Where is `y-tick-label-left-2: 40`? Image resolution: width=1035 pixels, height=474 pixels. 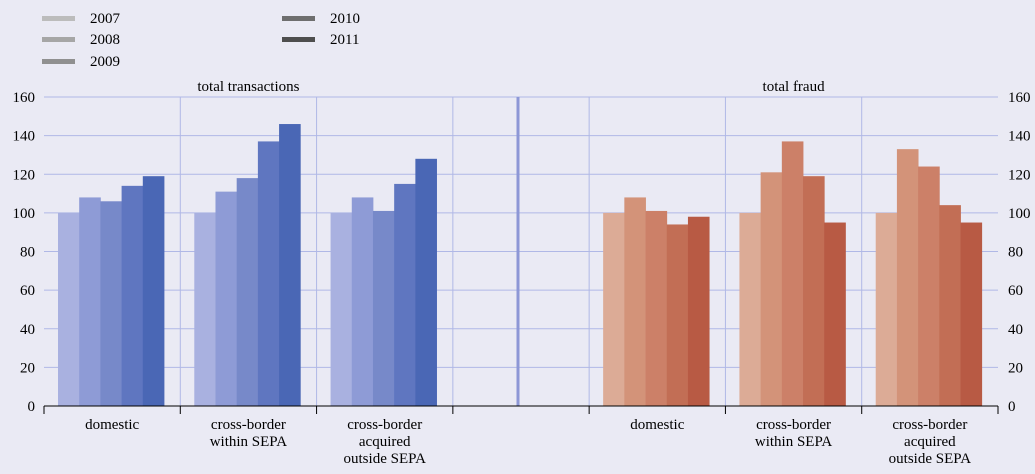
y-tick-label-left-2: 40 is located at coordinates (27, 330).